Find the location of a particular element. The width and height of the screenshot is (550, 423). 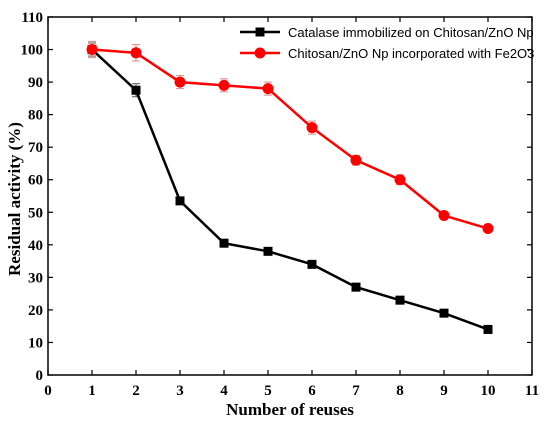

y-tick-label: 30 is located at coordinates (35, 278).